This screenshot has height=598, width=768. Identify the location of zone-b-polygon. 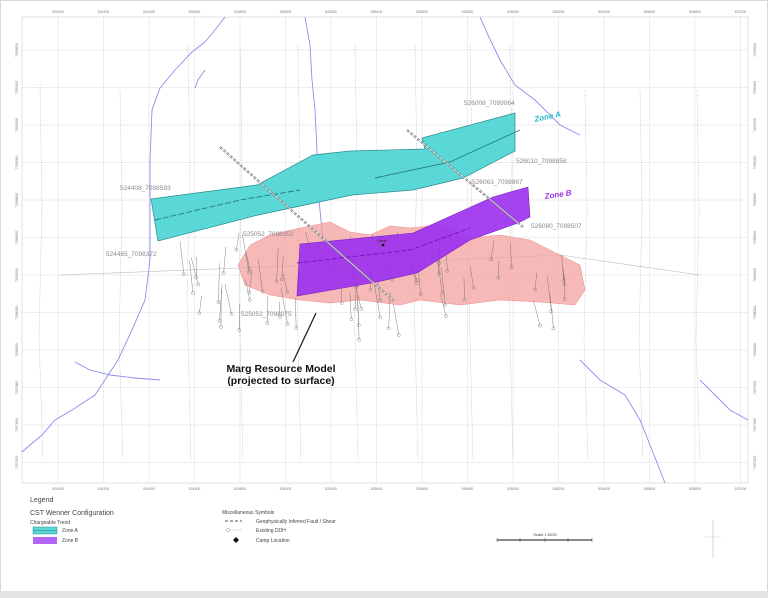
(413, 241).